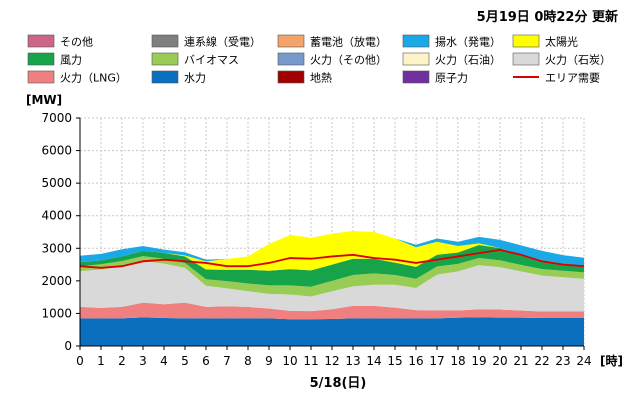  What do you see at coordinates (416, 59) in the screenshot?
I see `legend-swatch-thermal_oil` at bounding box center [416, 59].